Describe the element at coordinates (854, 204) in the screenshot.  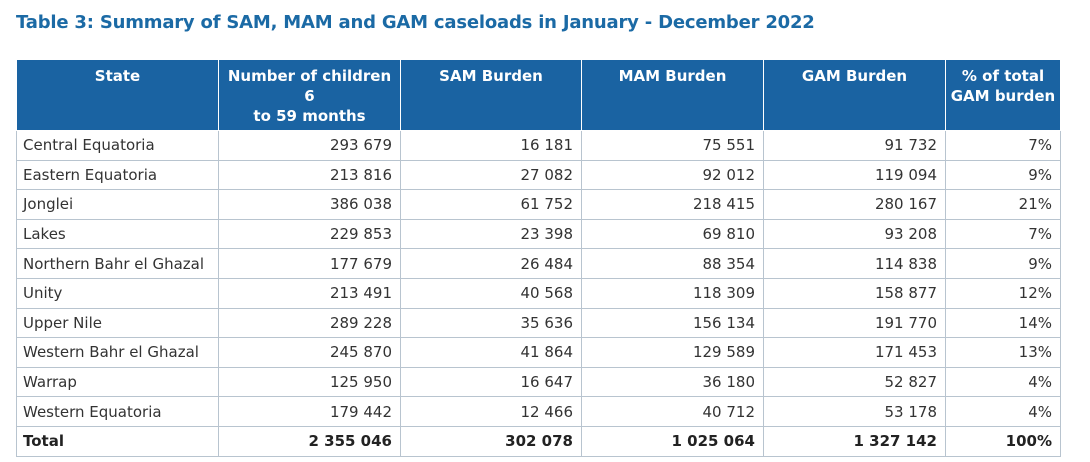
I see `cell-gam: 280 167` at that location.